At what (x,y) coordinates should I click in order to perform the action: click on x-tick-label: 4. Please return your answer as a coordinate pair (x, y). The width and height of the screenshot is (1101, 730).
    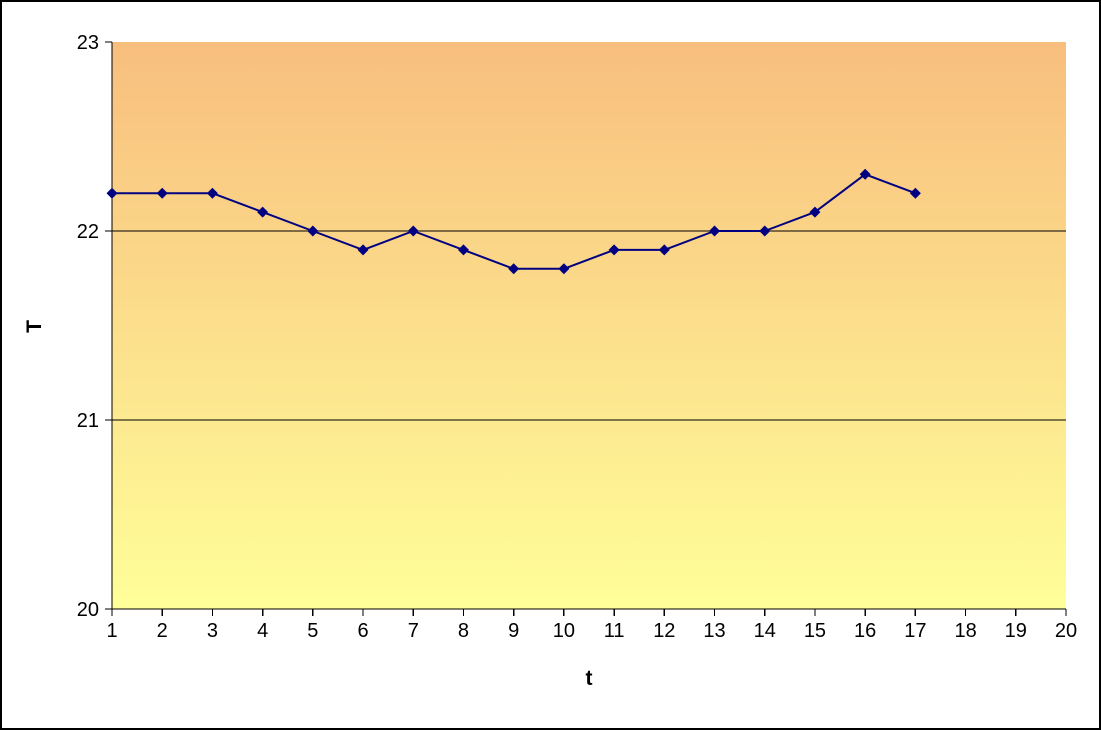
    Looking at the image, I should click on (262, 631).